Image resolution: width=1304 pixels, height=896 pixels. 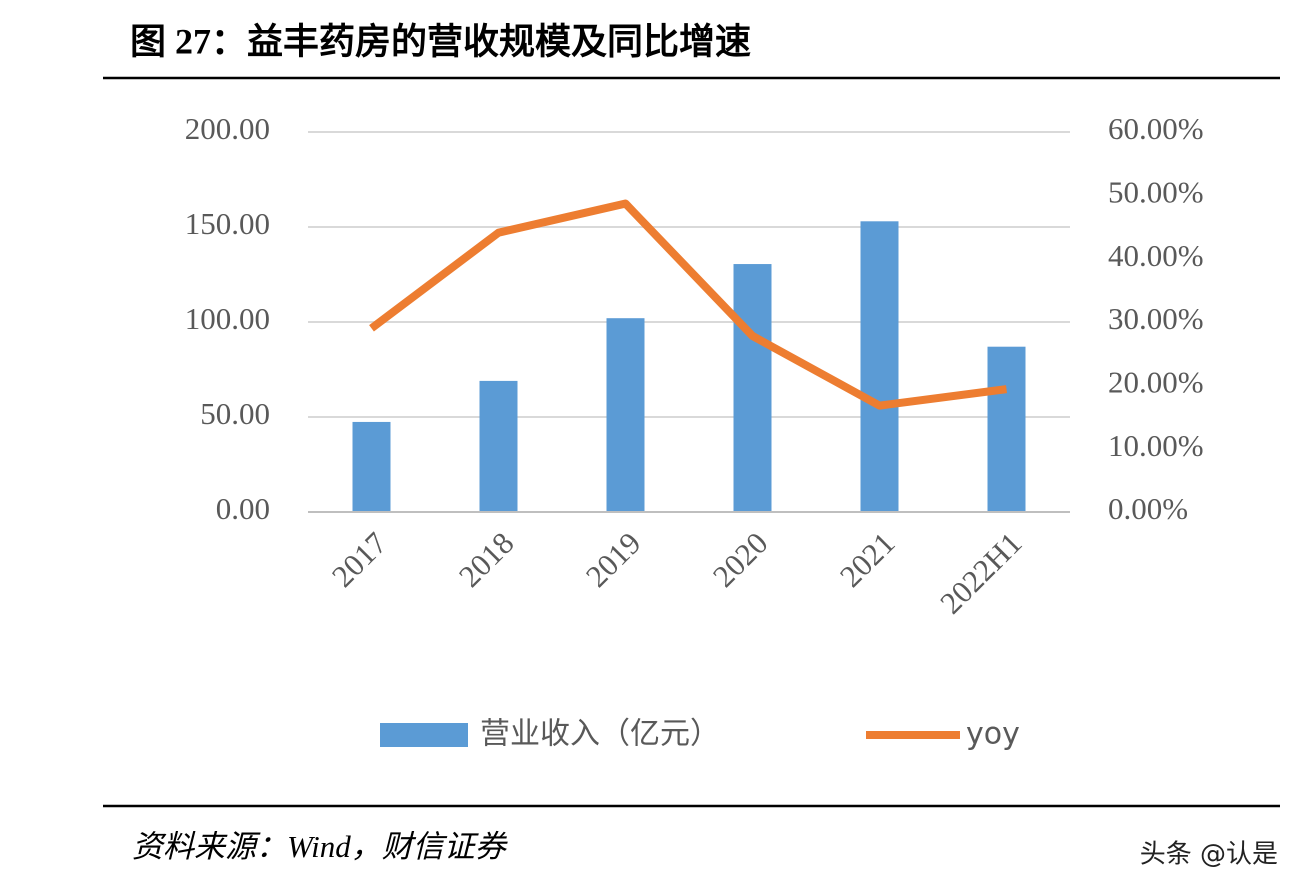 I want to click on watermark: 头条 @认是, so click(x=1209, y=855).